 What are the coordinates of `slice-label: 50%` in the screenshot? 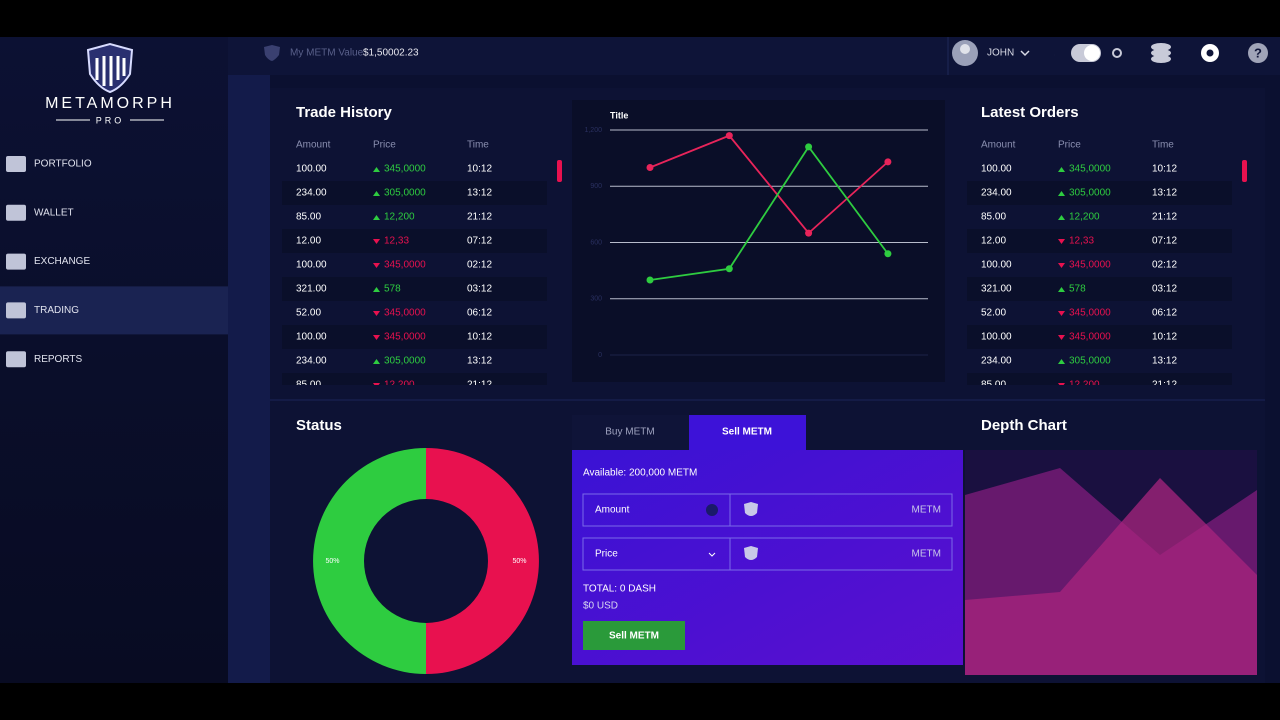 It's located at (332, 561).